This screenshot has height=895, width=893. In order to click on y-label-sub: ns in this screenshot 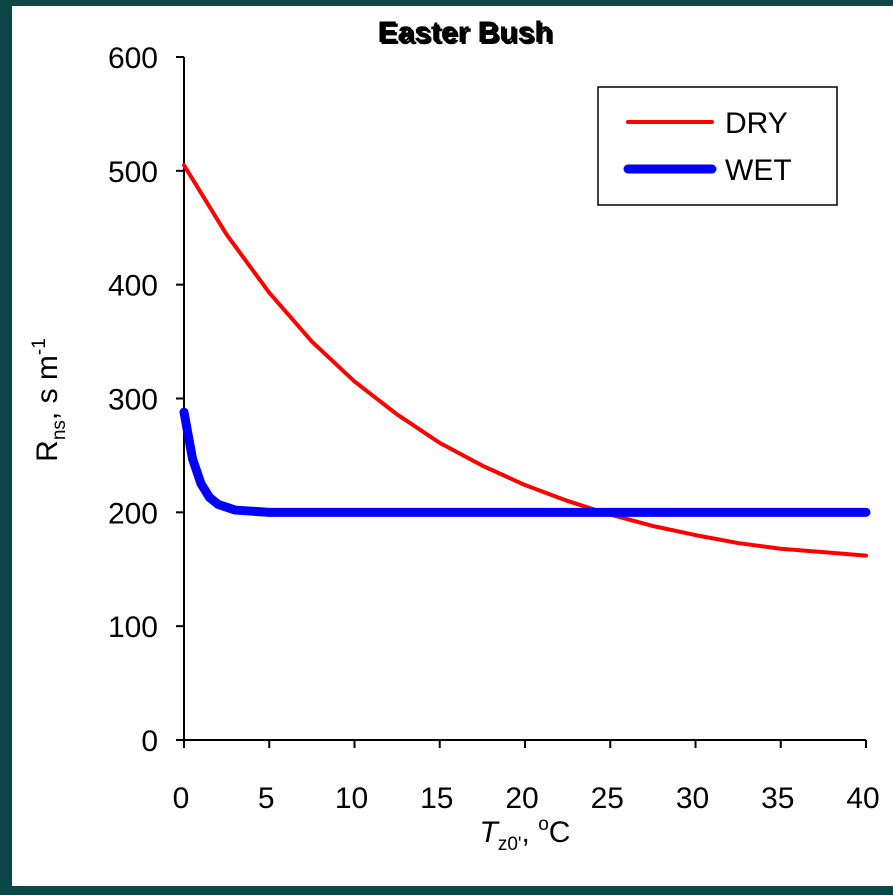, I will do `click(59, 430)`.